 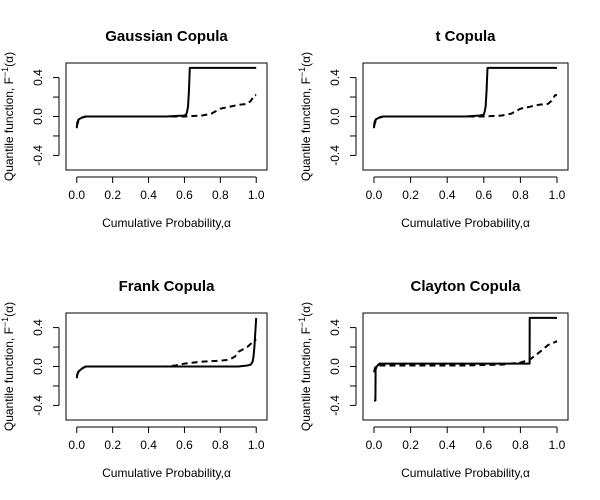 What do you see at coordinates (465, 286) in the screenshot?
I see `chart-title: Clayton Copula` at bounding box center [465, 286].